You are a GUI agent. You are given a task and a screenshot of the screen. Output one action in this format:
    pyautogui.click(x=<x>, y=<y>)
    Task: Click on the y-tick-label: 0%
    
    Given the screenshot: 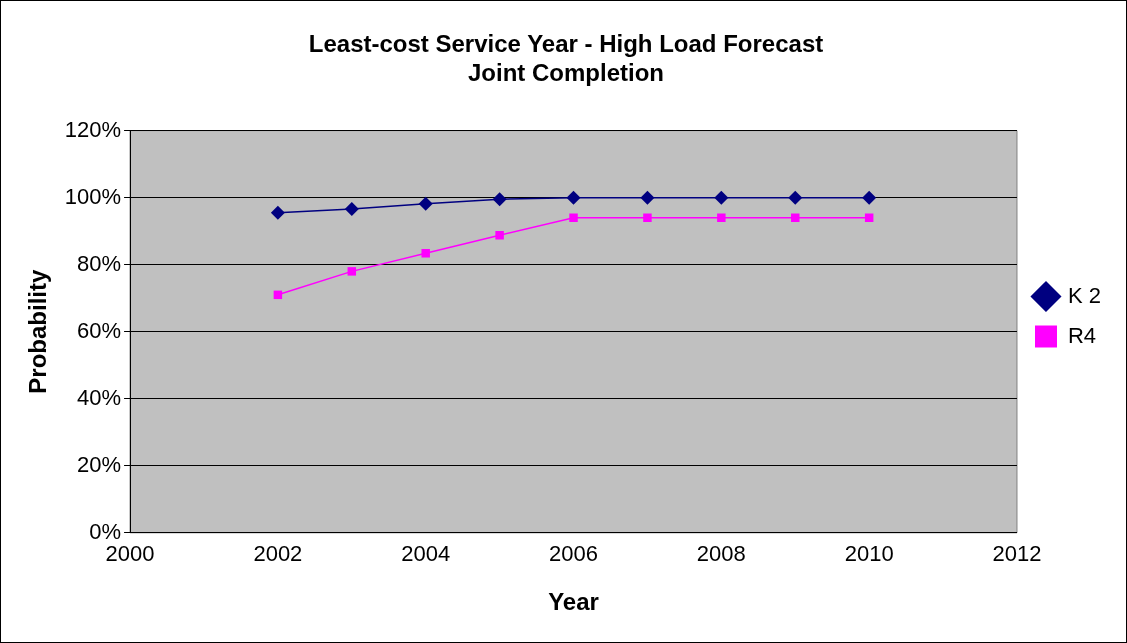 What is the action you would take?
    pyautogui.click(x=105, y=531)
    